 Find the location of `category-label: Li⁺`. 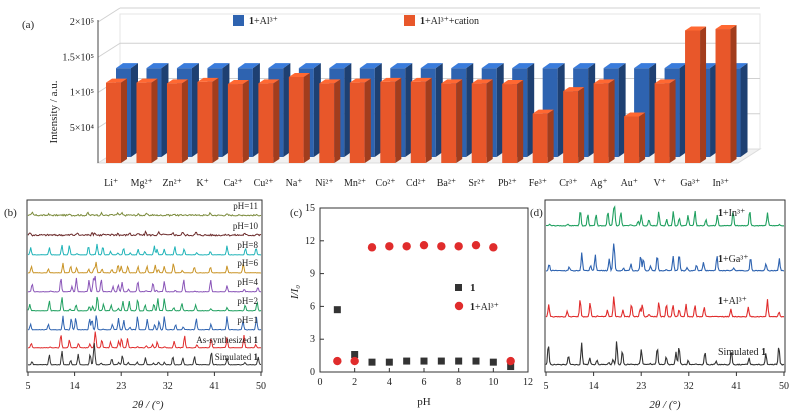

category-label: Li⁺ is located at coordinates (111, 183).